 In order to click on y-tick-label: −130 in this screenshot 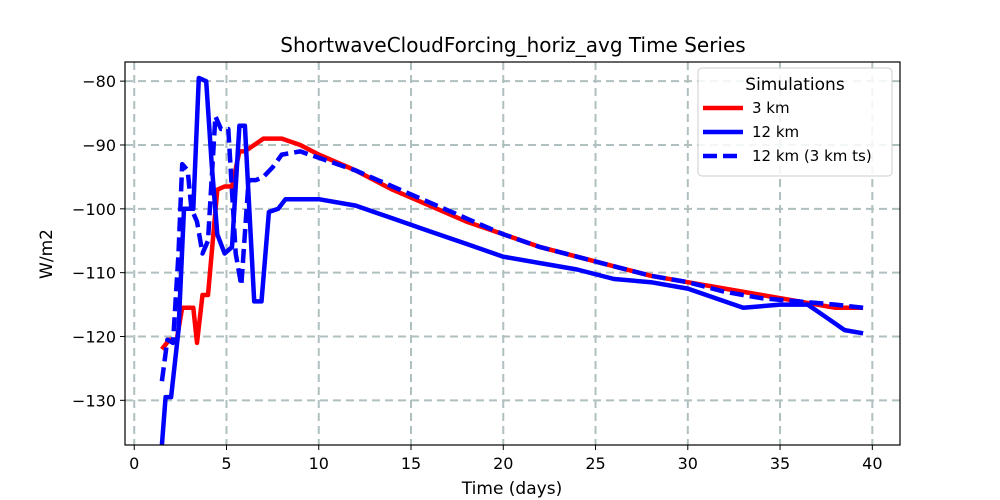, I will do `click(94, 400)`.